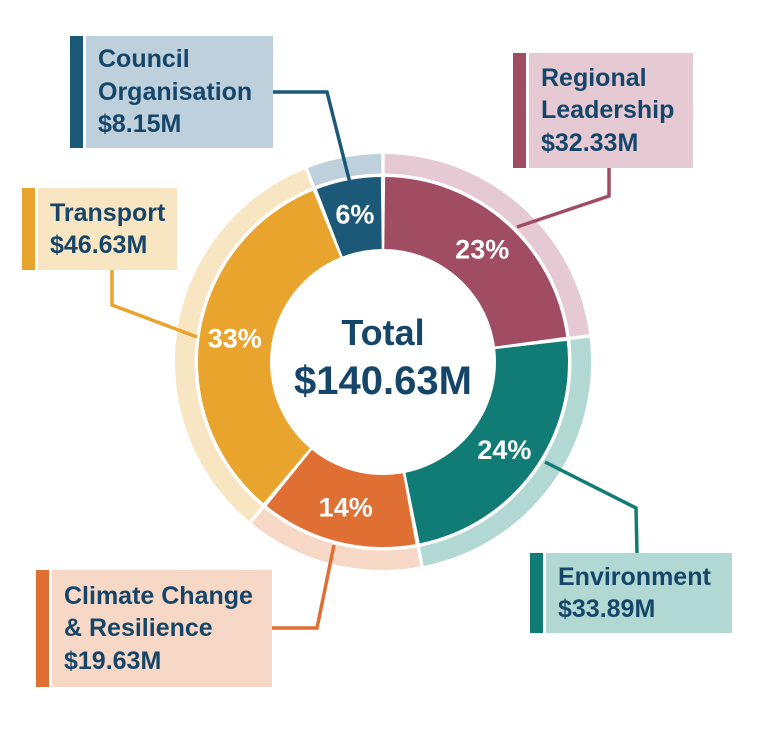  Describe the element at coordinates (108, 229) in the screenshot. I see `callout-body-transport: Transport $46.63M` at that location.